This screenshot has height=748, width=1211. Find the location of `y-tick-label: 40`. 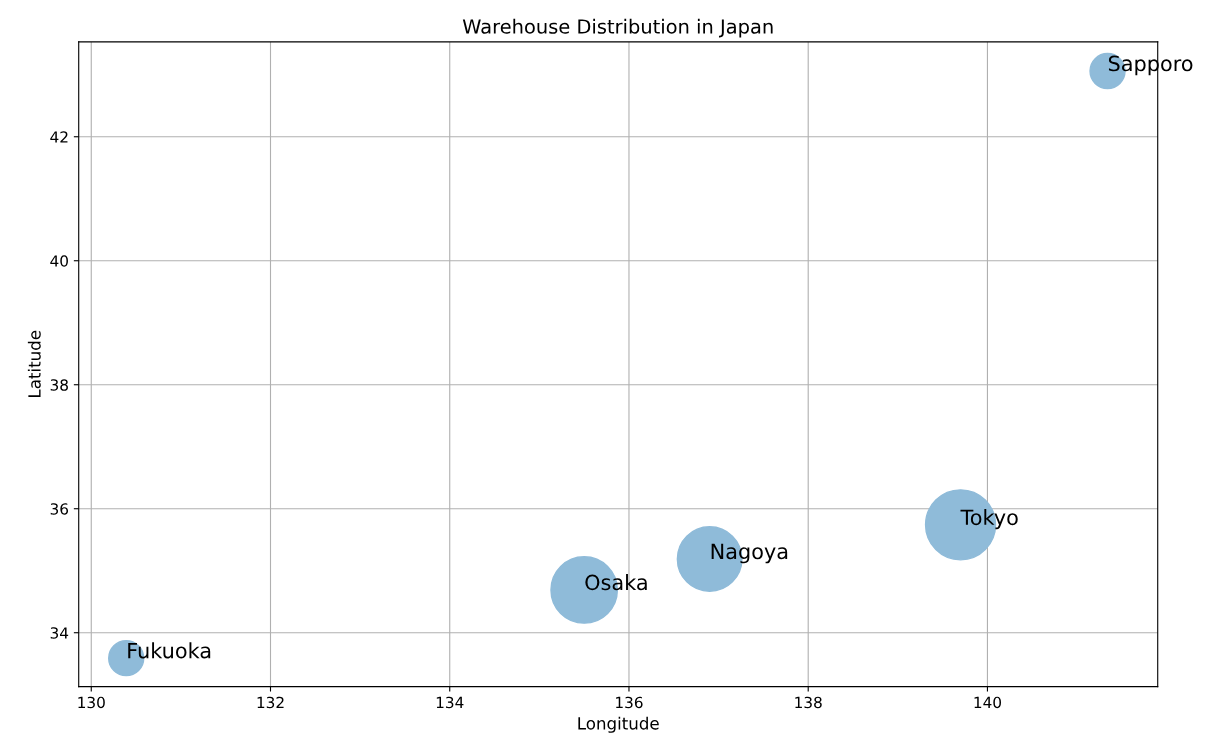

y-tick-label: 40 is located at coordinates (59, 261).